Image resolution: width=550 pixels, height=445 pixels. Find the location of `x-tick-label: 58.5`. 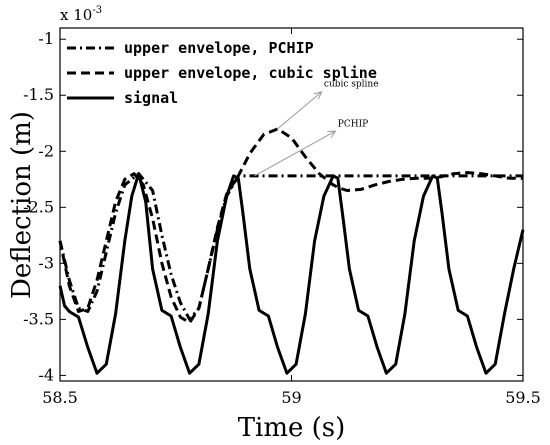

x-tick-label: 58.5 is located at coordinates (60, 397).